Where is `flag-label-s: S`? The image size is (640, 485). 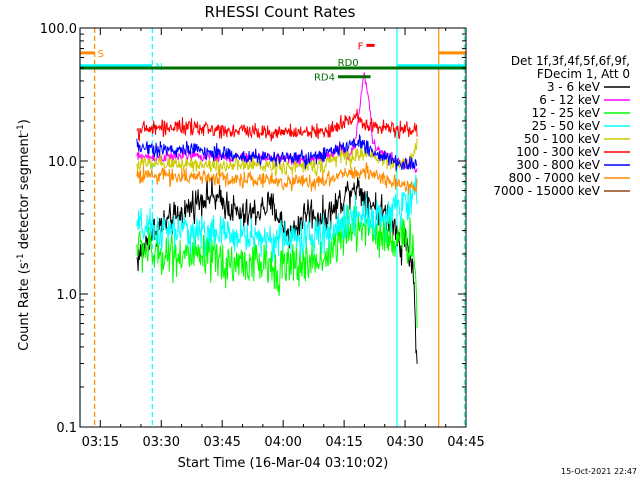
flag-label-s: S is located at coordinates (101, 54).